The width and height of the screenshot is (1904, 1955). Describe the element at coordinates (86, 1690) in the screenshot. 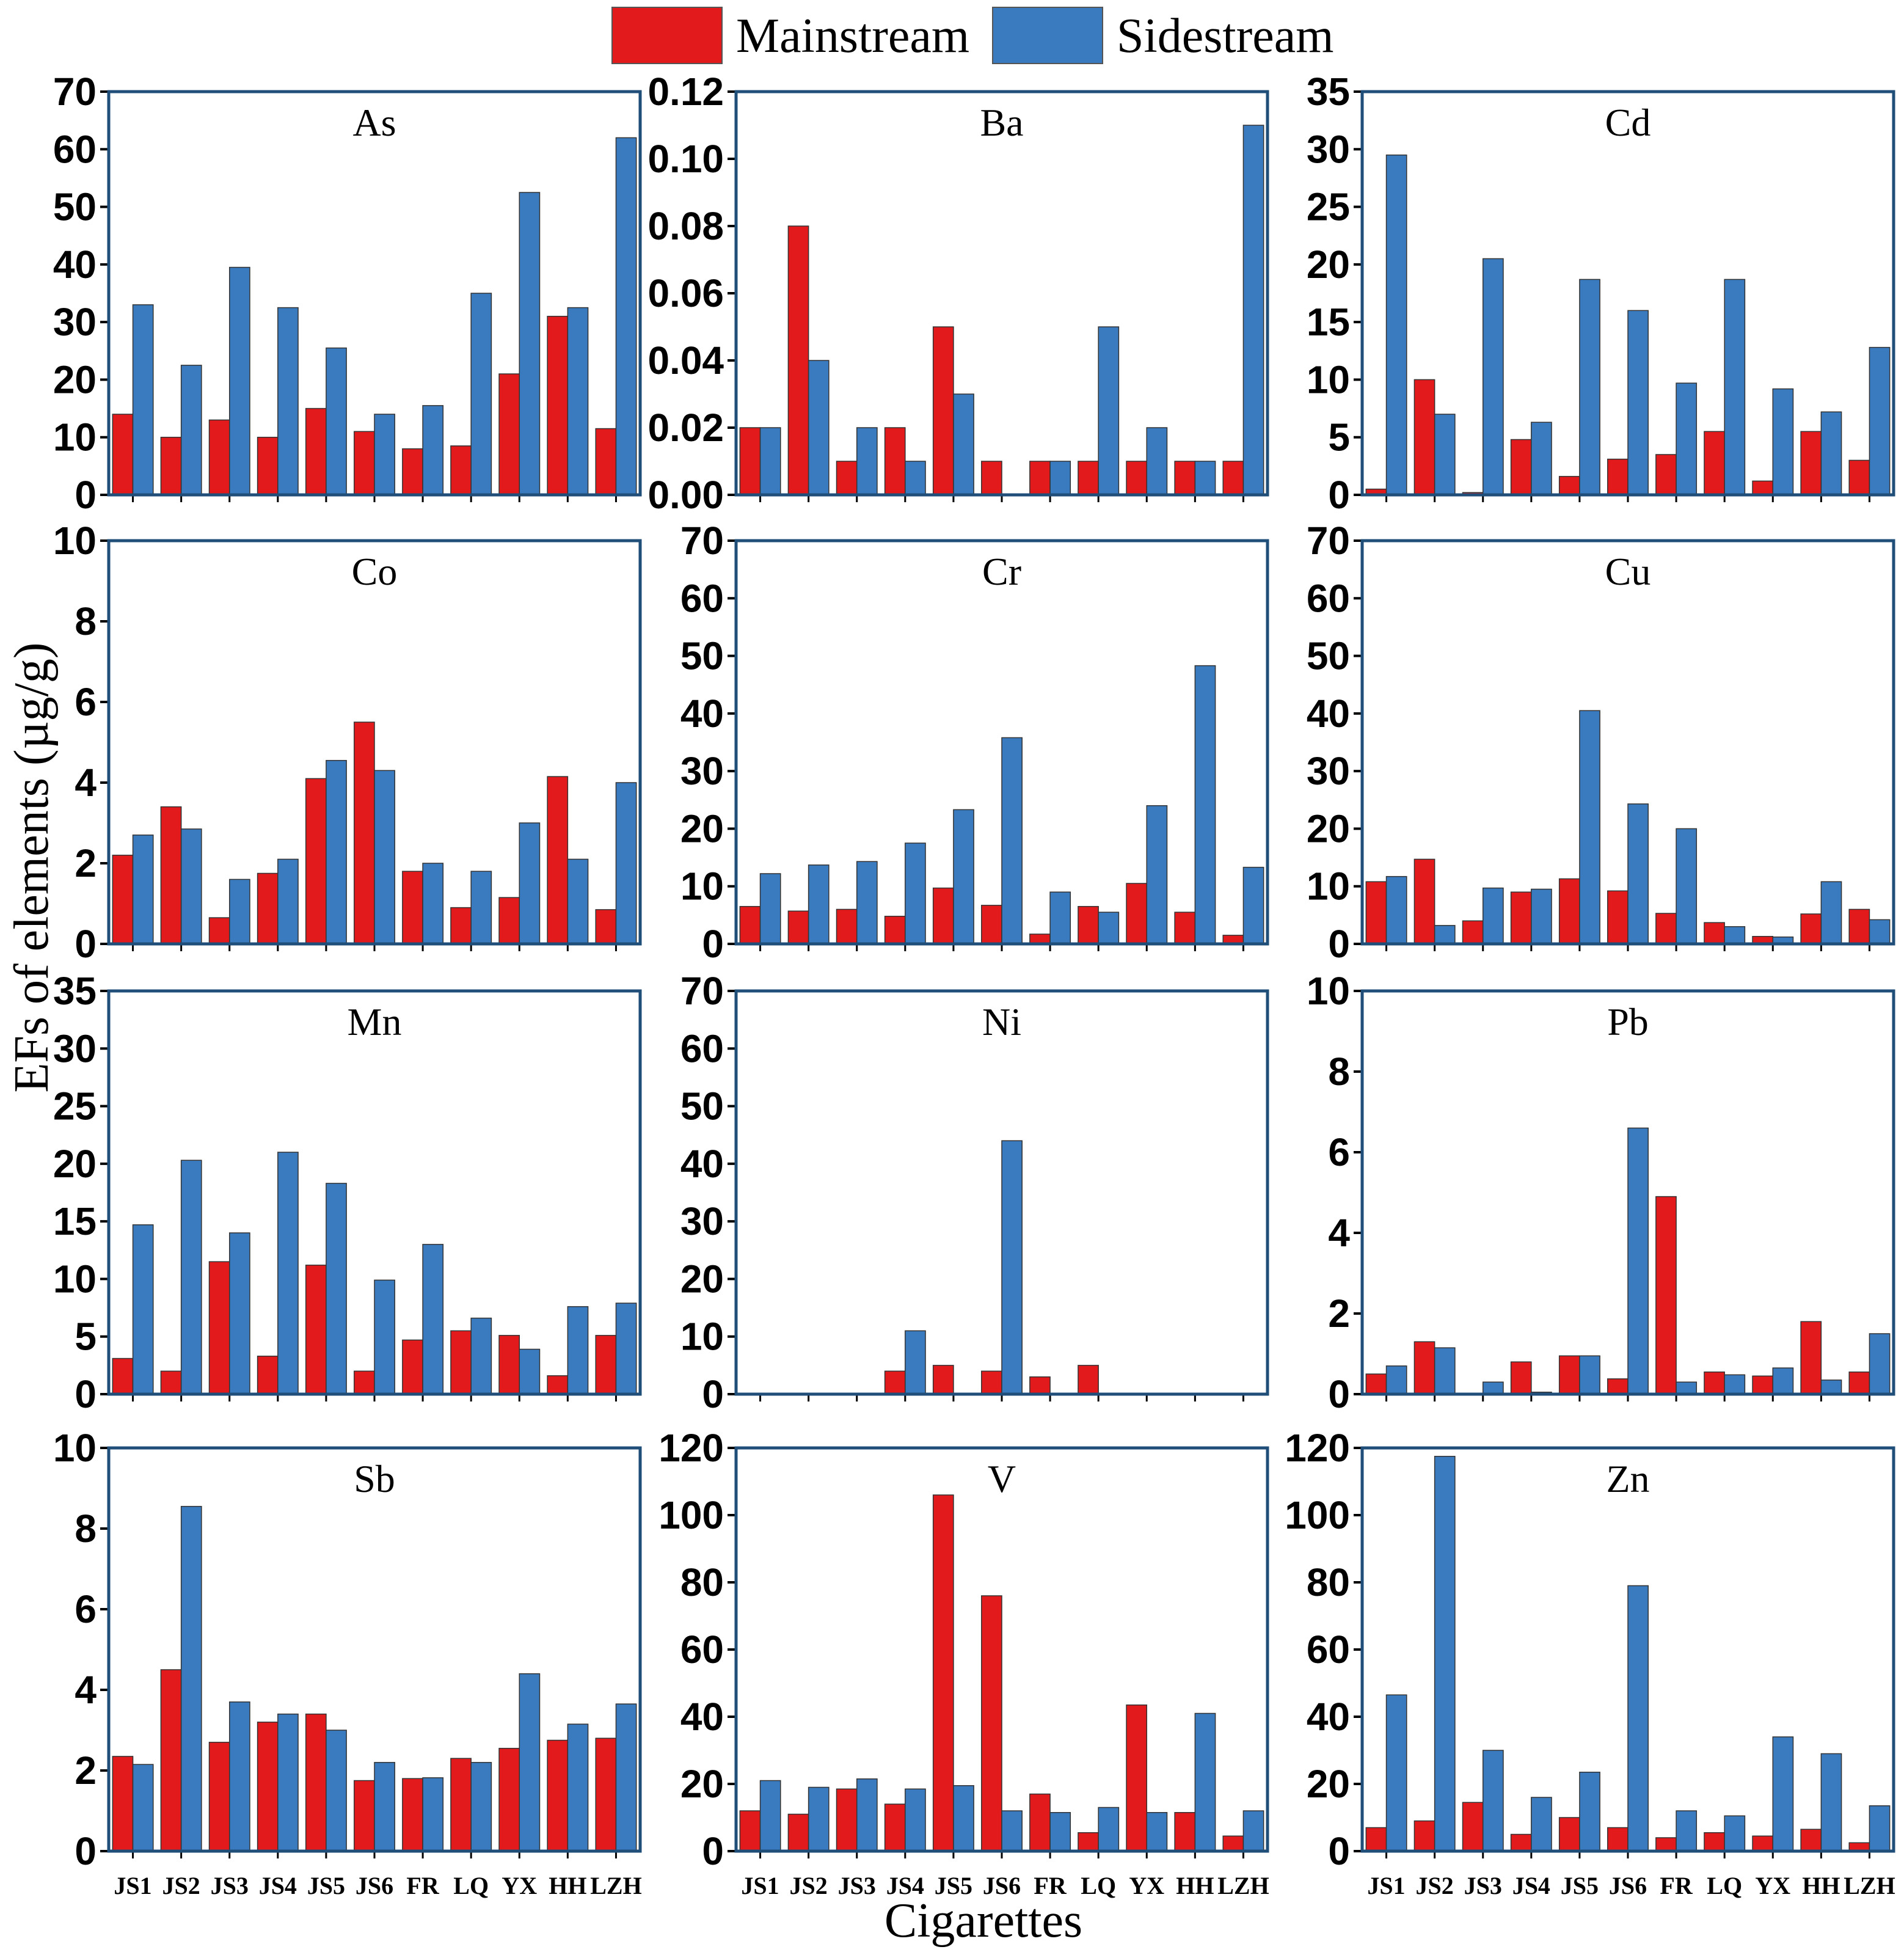

I see `y-tick-label: 4` at that location.